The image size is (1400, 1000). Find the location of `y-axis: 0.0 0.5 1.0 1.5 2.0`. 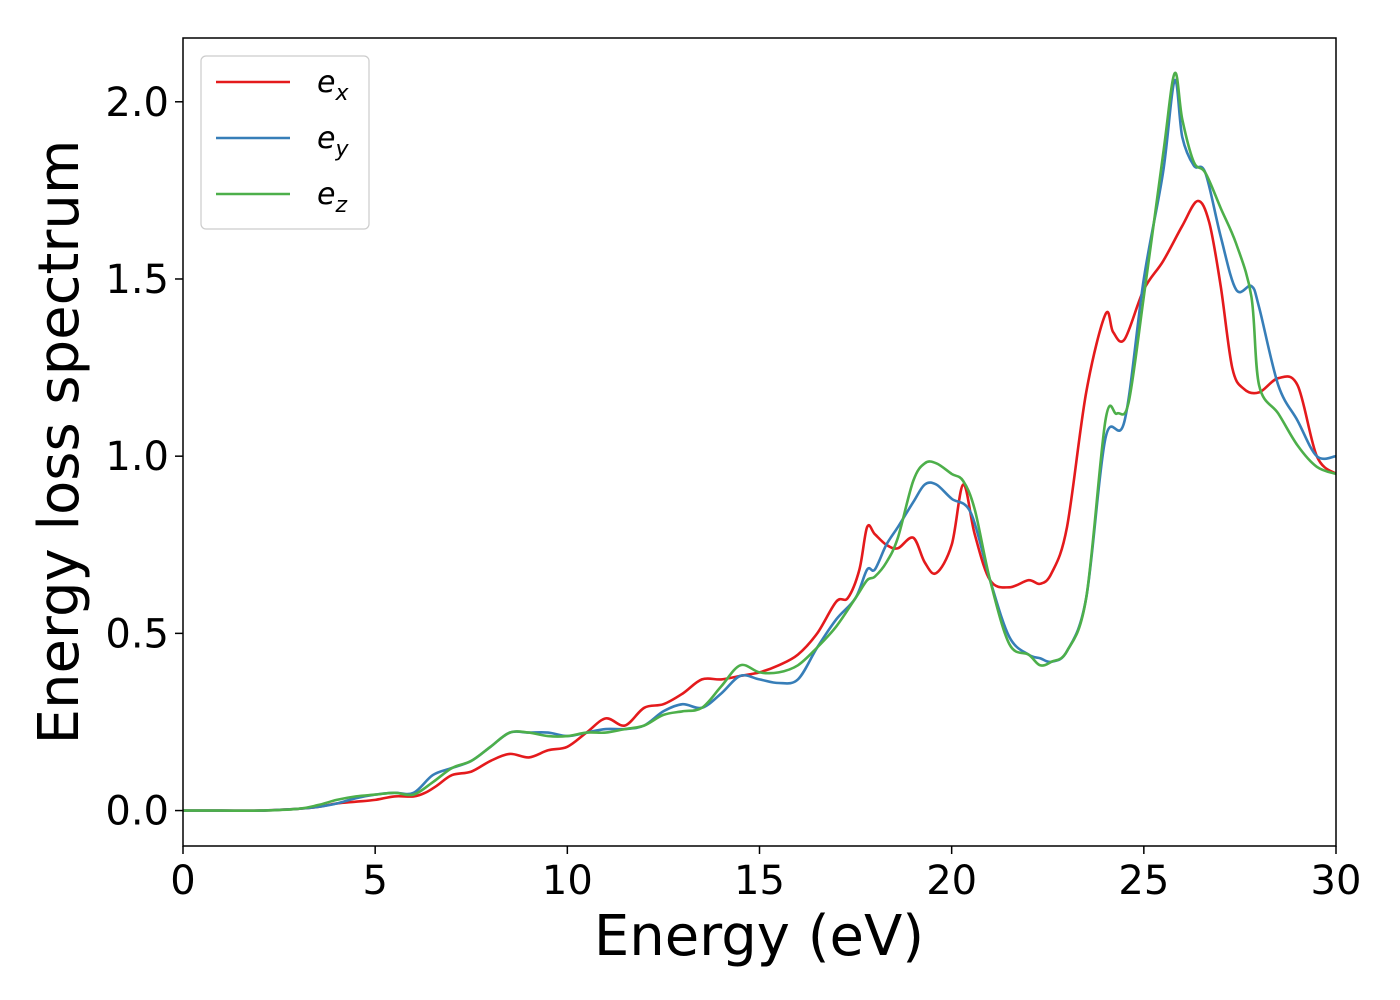

y-axis: 0.0 0.5 1.0 1.5 2.0 is located at coordinates (144, 457).